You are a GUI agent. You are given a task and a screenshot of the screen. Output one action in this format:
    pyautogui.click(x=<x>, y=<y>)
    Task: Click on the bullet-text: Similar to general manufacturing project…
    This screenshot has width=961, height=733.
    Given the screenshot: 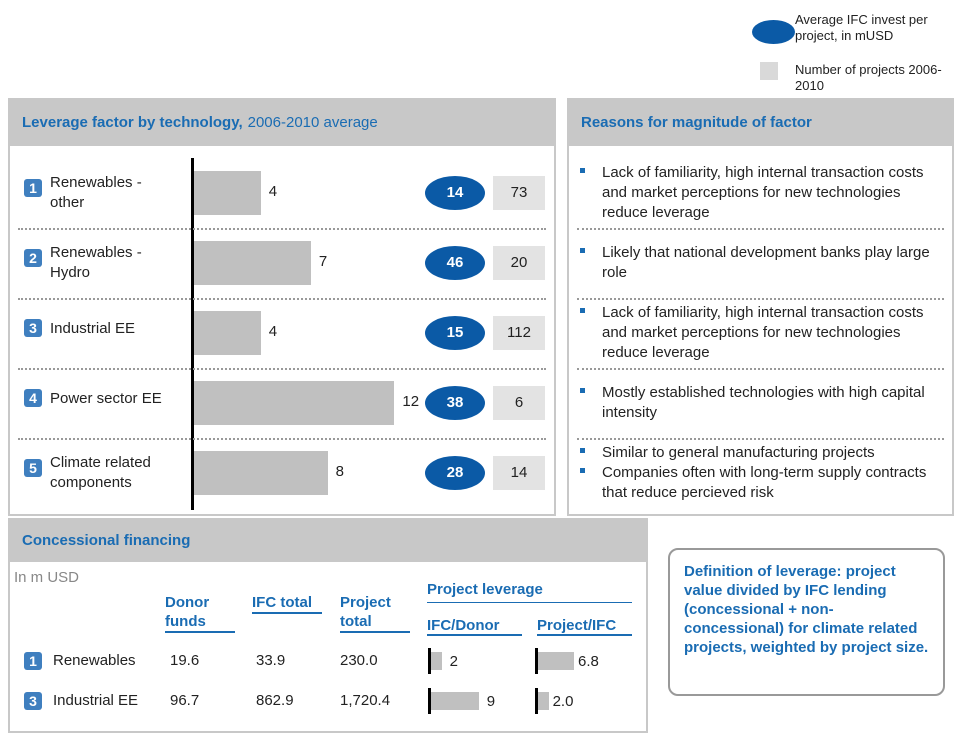 What is the action you would take?
    pyautogui.click(x=738, y=452)
    